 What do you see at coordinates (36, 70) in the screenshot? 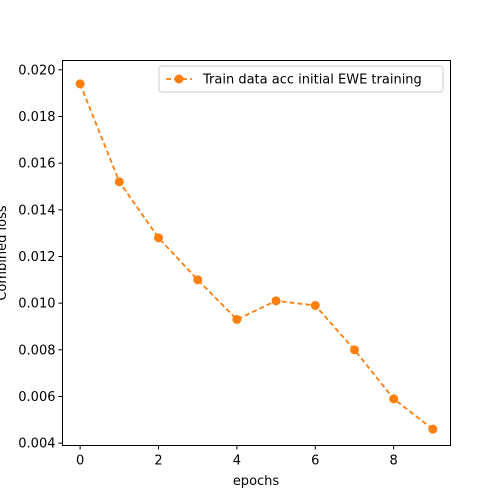
I see `y-tick-label: 0.020` at bounding box center [36, 70].